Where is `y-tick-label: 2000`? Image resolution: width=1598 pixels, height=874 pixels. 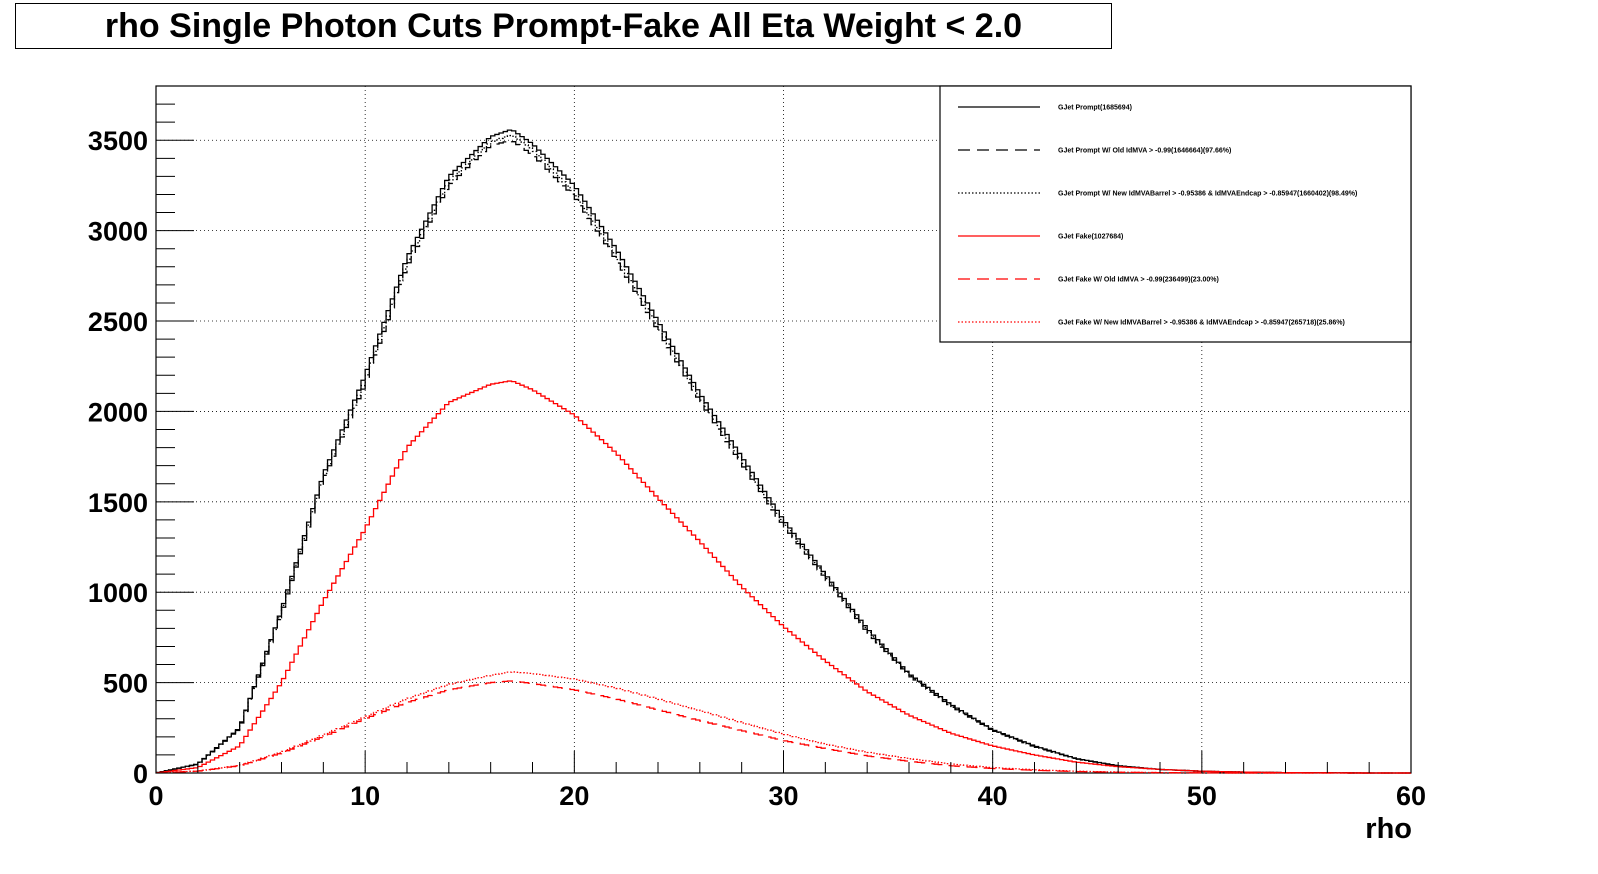 y-tick-label: 2000 is located at coordinates (118, 412).